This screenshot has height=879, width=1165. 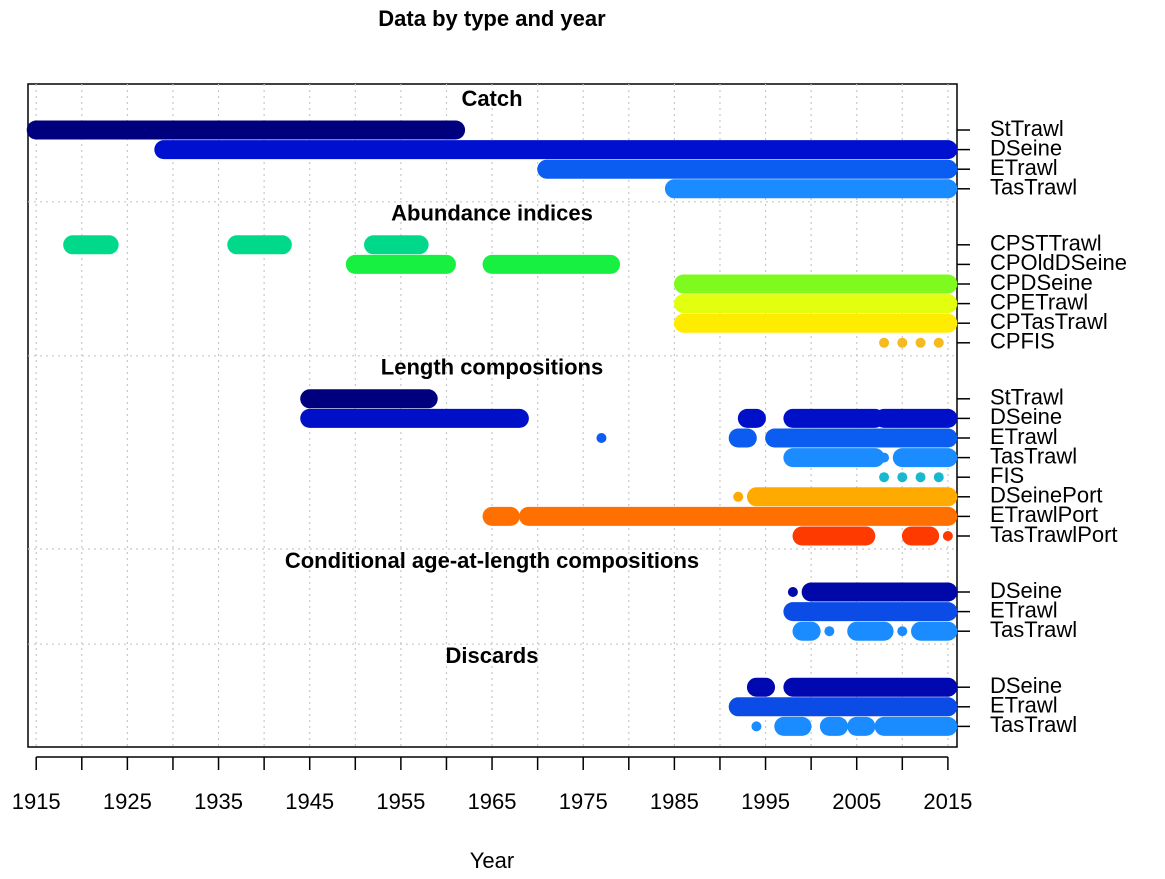 What do you see at coordinates (309, 801) in the screenshot?
I see `x-tick-label: 1945` at bounding box center [309, 801].